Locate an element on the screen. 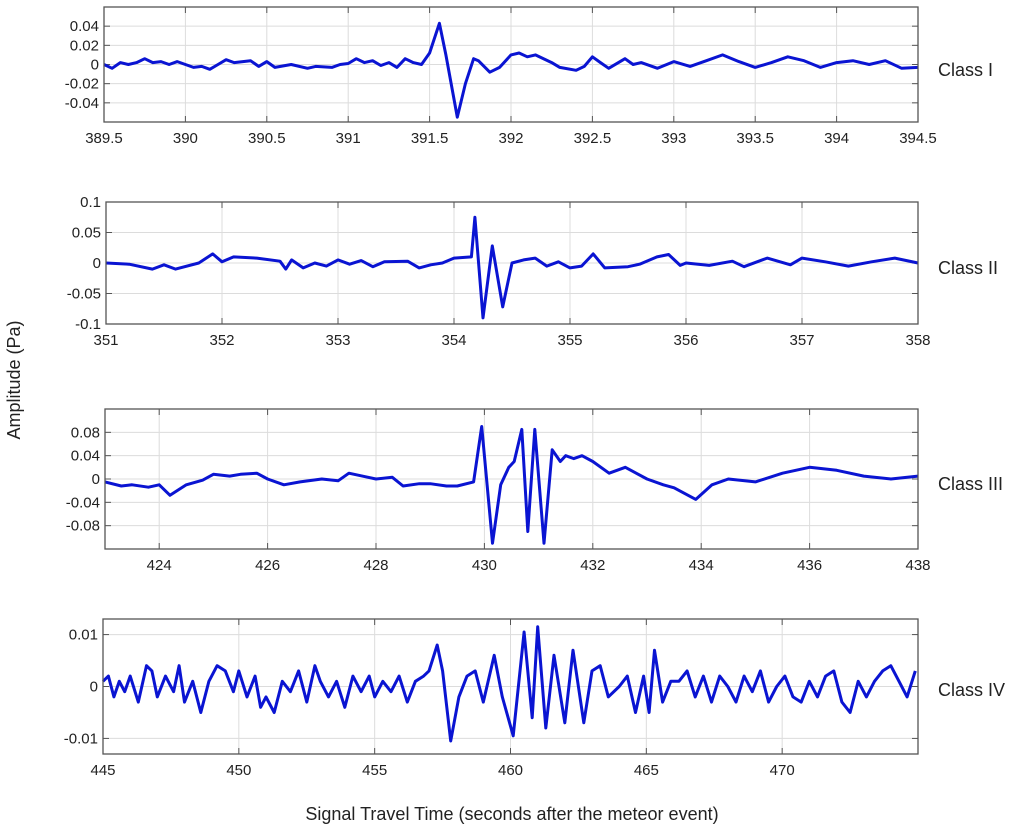  y-tick-label: 0.01 is located at coordinates (83, 635).